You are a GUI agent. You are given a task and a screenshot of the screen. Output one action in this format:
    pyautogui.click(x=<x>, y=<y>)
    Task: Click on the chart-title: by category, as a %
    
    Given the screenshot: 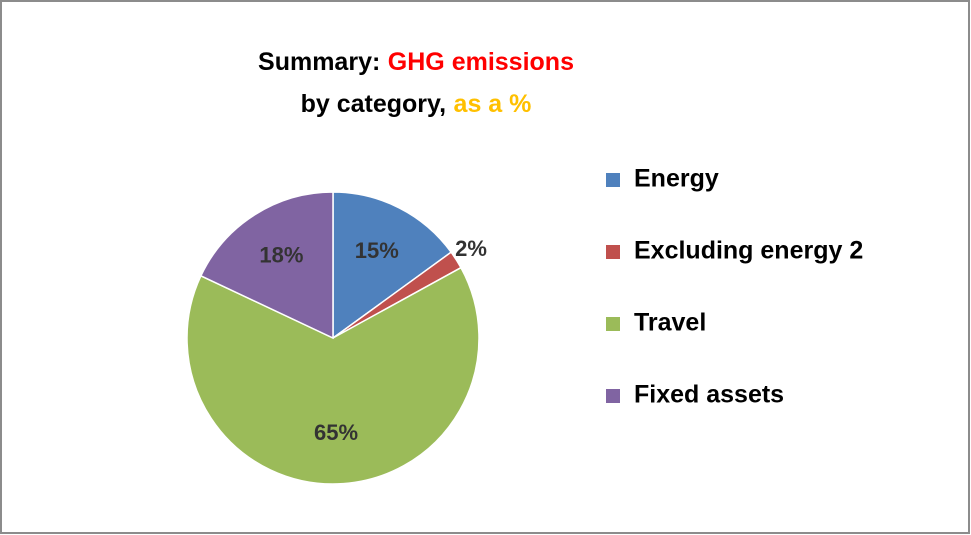 What is the action you would take?
    pyautogui.click(x=416, y=104)
    